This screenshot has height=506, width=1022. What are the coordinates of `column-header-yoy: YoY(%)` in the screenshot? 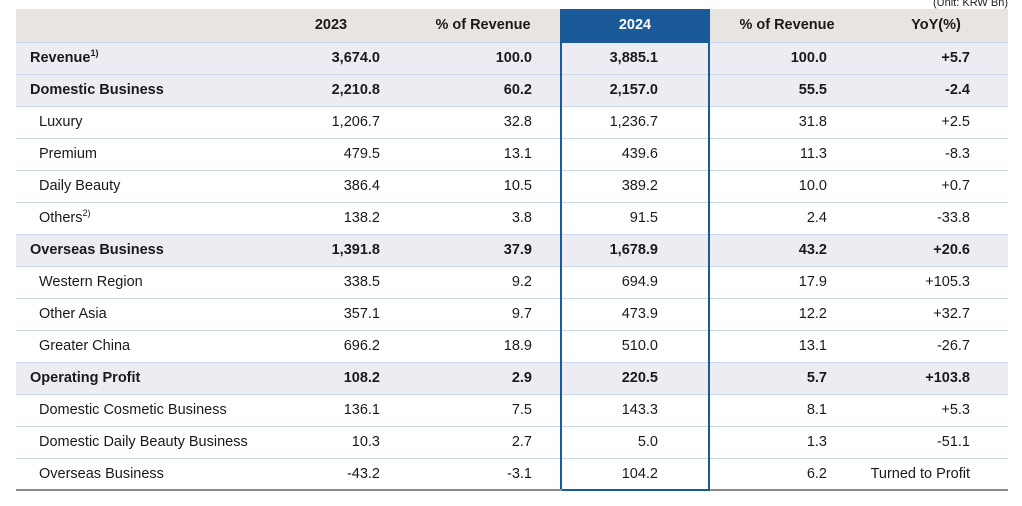 It's located at (936, 26).